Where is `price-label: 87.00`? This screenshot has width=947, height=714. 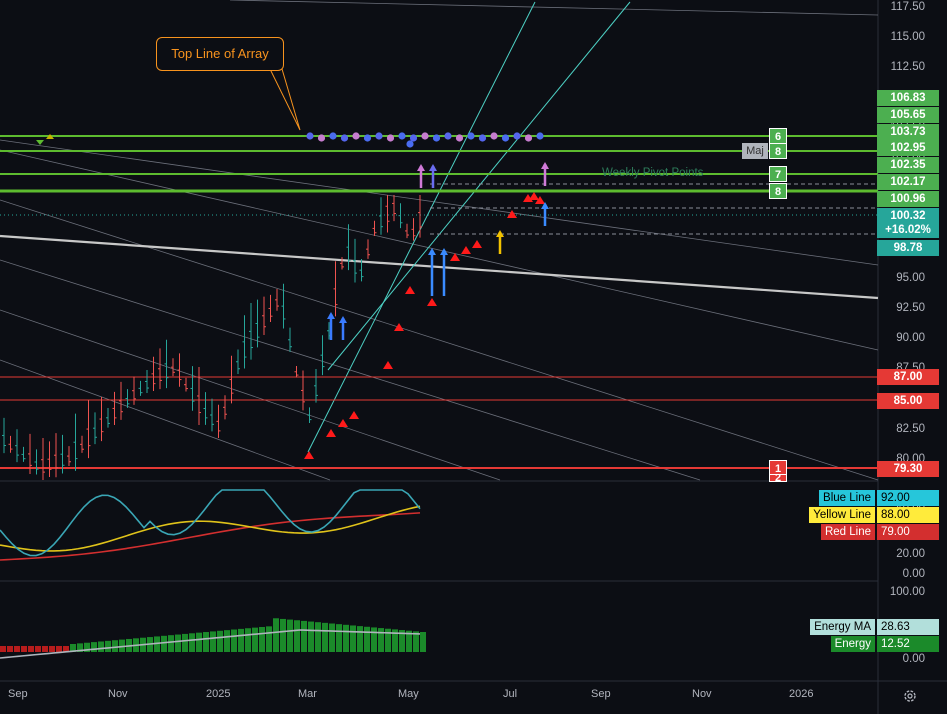
price-label: 87.00 is located at coordinates (908, 377).